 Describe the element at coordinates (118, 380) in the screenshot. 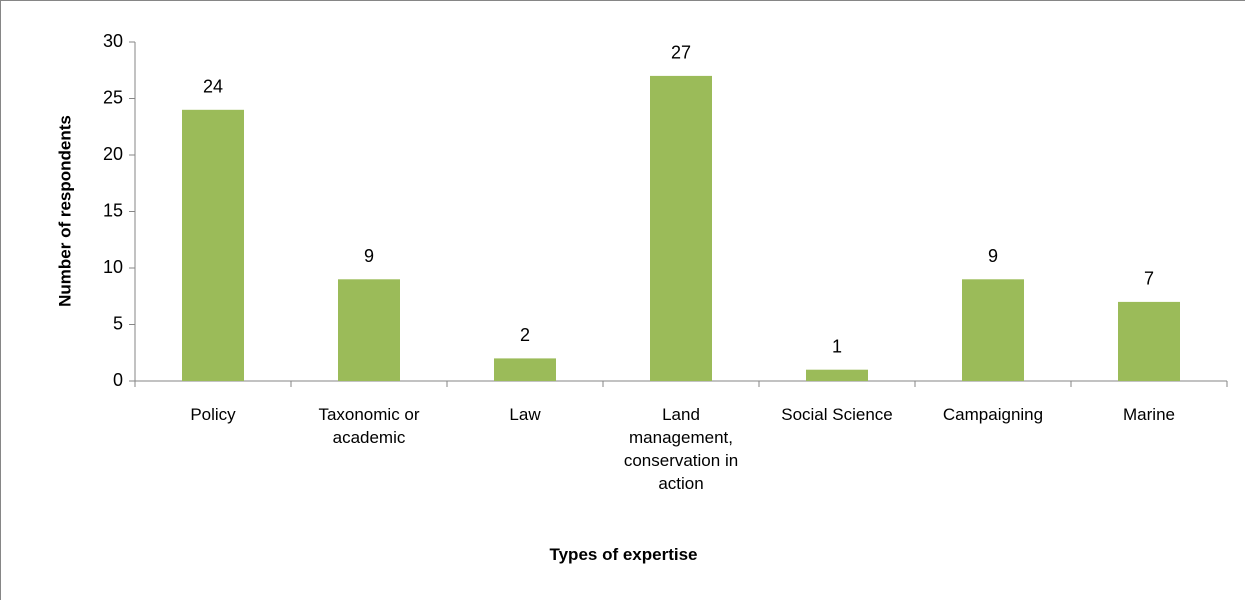

I see `y-tick-label: 0` at that location.